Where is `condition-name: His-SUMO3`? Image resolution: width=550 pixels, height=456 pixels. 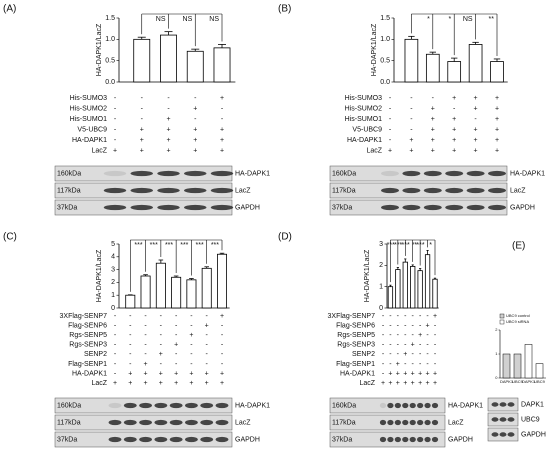 condition-name: His-SUMO3 is located at coordinates (88, 98).